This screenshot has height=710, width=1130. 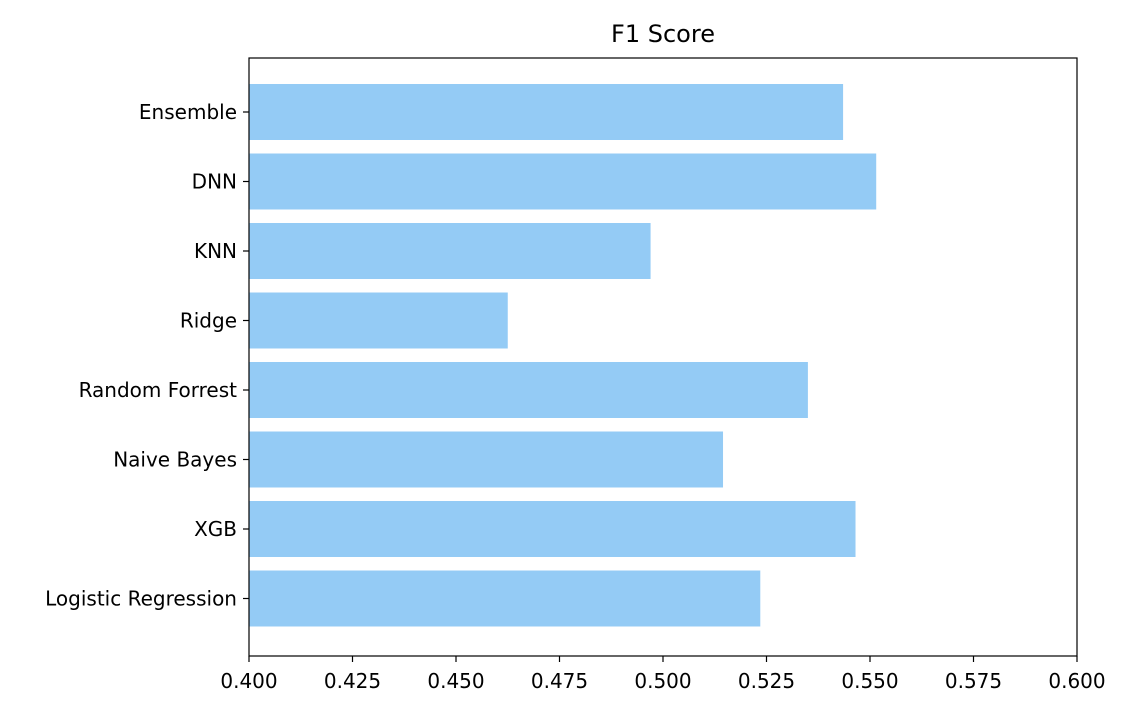 I want to click on x-tick-label: 0.425, so click(x=352, y=681).